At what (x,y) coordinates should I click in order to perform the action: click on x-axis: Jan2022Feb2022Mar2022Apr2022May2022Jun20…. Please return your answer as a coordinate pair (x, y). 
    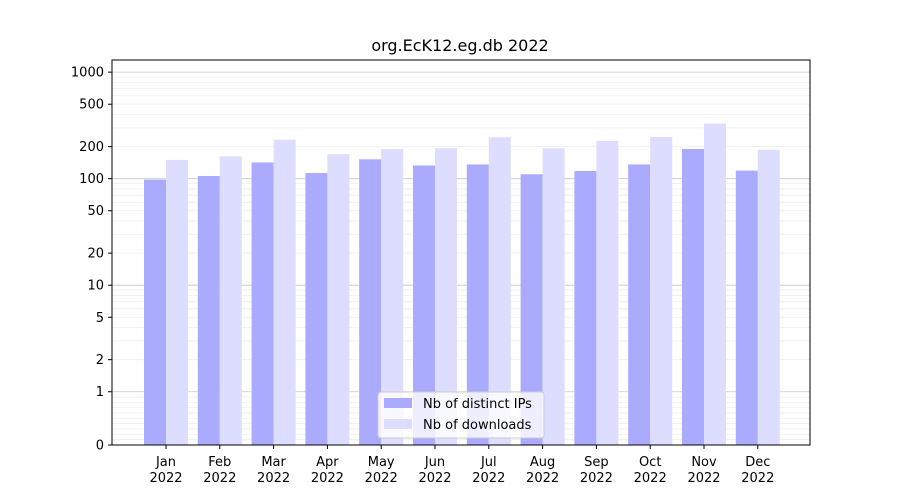
    Looking at the image, I should click on (461, 465).